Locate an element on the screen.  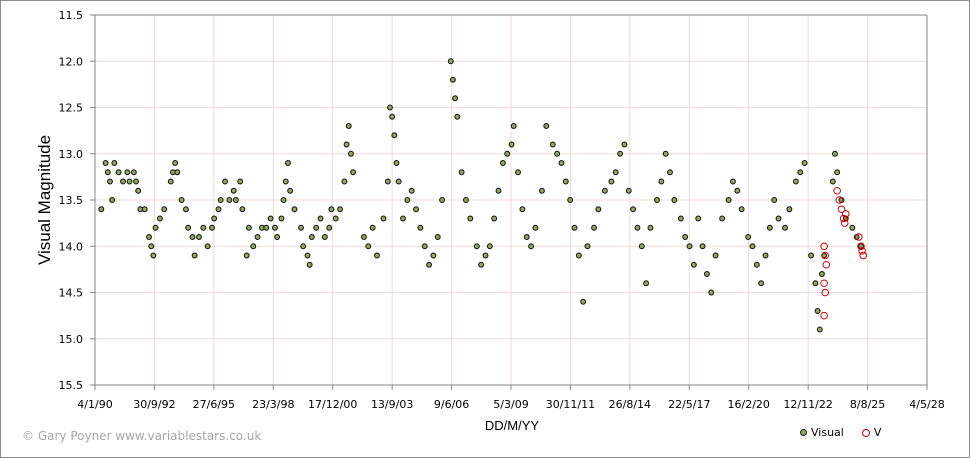
svg-text: 4/1/90 is located at coordinates (94, 404).